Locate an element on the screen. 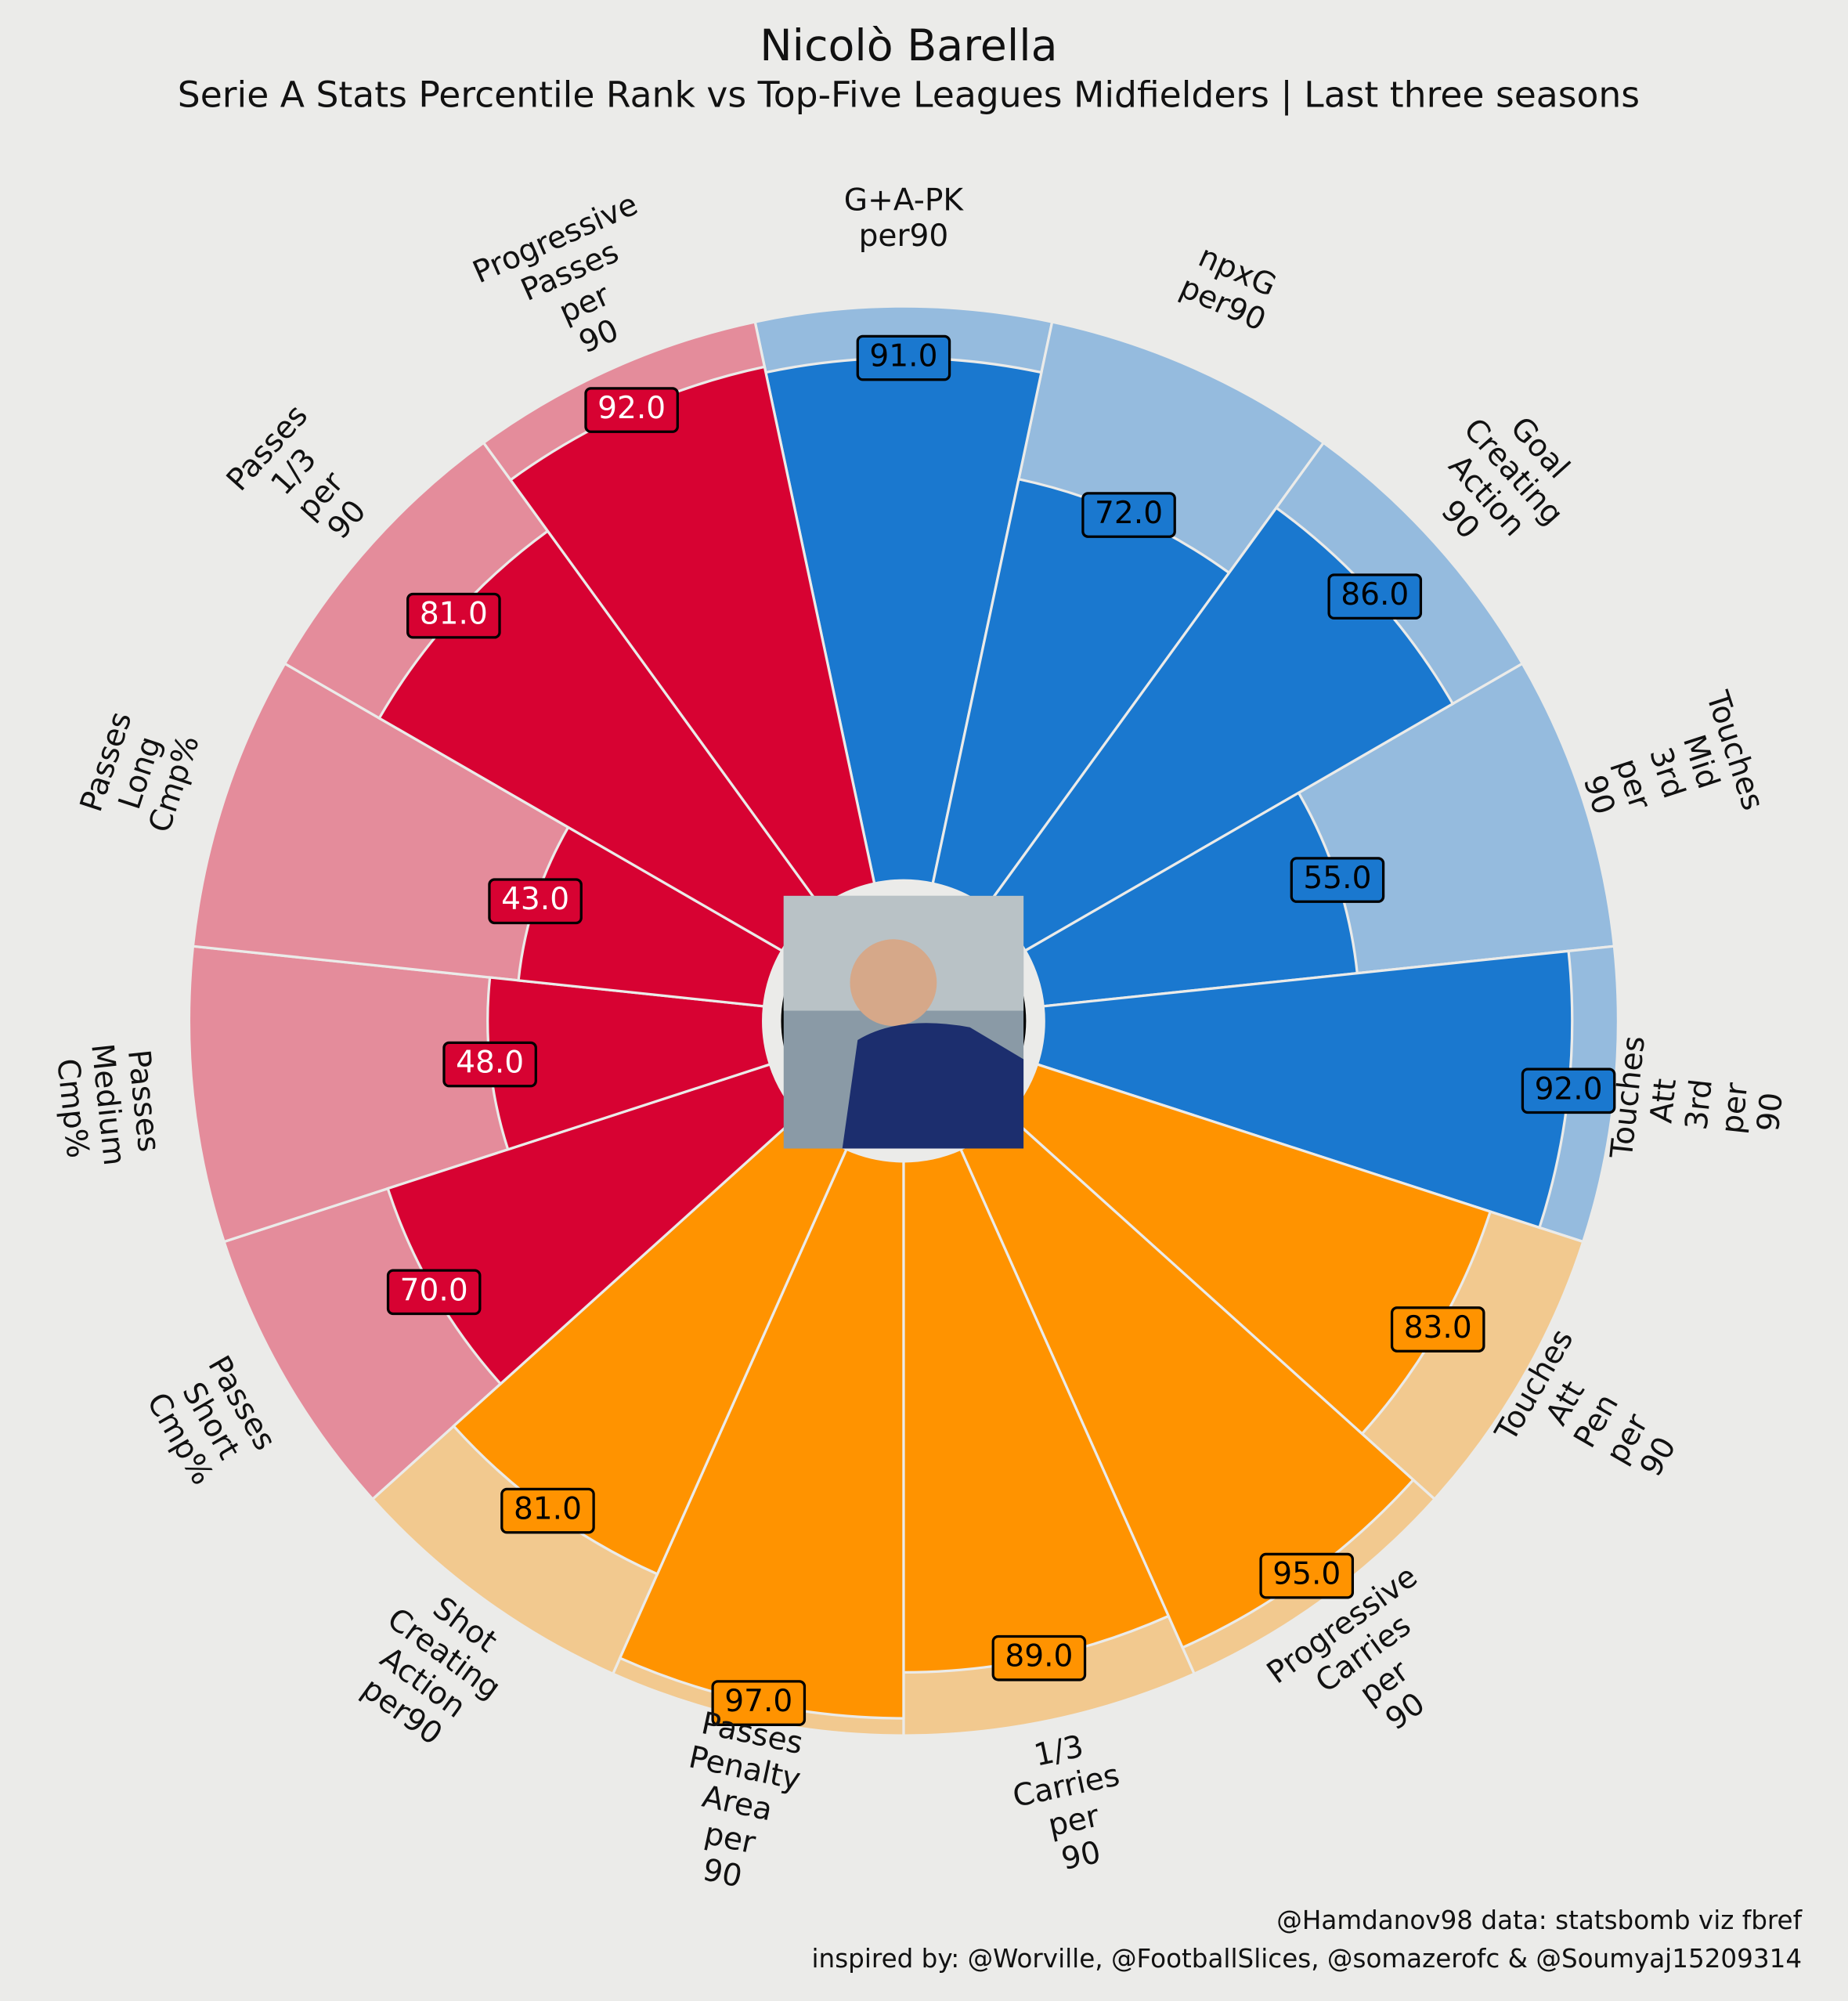 Image resolution: width=1848 pixels, height=2001 pixels. value-label: 70.0 is located at coordinates (434, 1291).